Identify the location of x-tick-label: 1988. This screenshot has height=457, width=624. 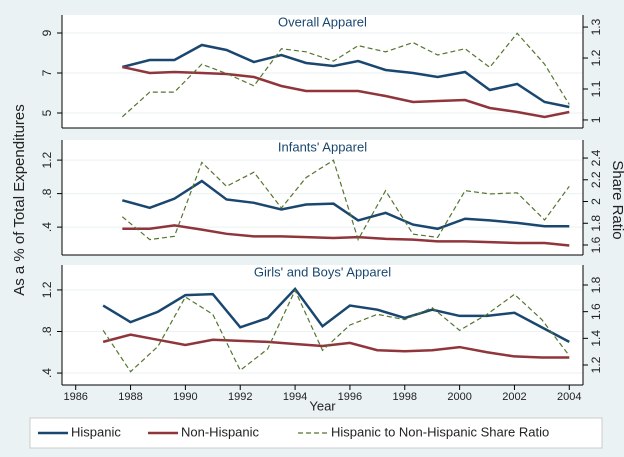
(130, 397).